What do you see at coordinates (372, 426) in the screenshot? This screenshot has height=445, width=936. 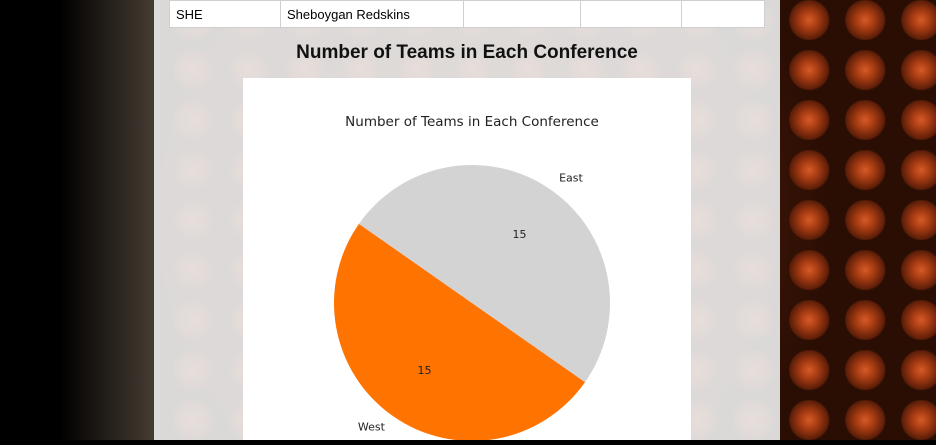 I see `slice-label-west: West` at bounding box center [372, 426].